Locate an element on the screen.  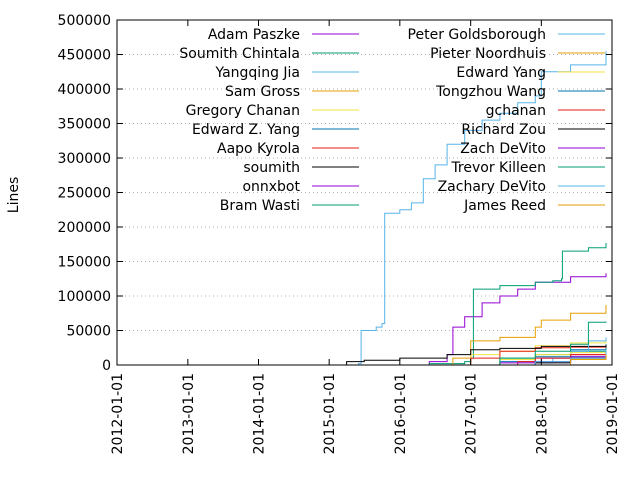
x-tick-label: 2012-01-01 is located at coordinates (118, 413).